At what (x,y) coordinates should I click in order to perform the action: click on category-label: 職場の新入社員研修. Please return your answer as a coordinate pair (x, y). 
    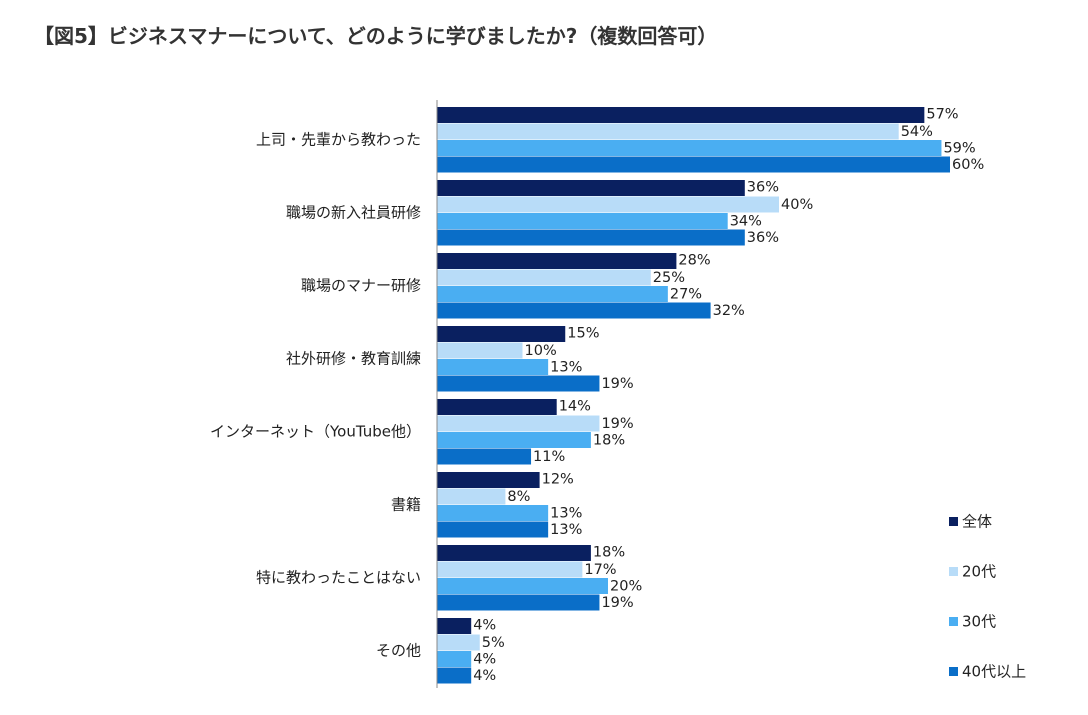
    Looking at the image, I should click on (353, 213).